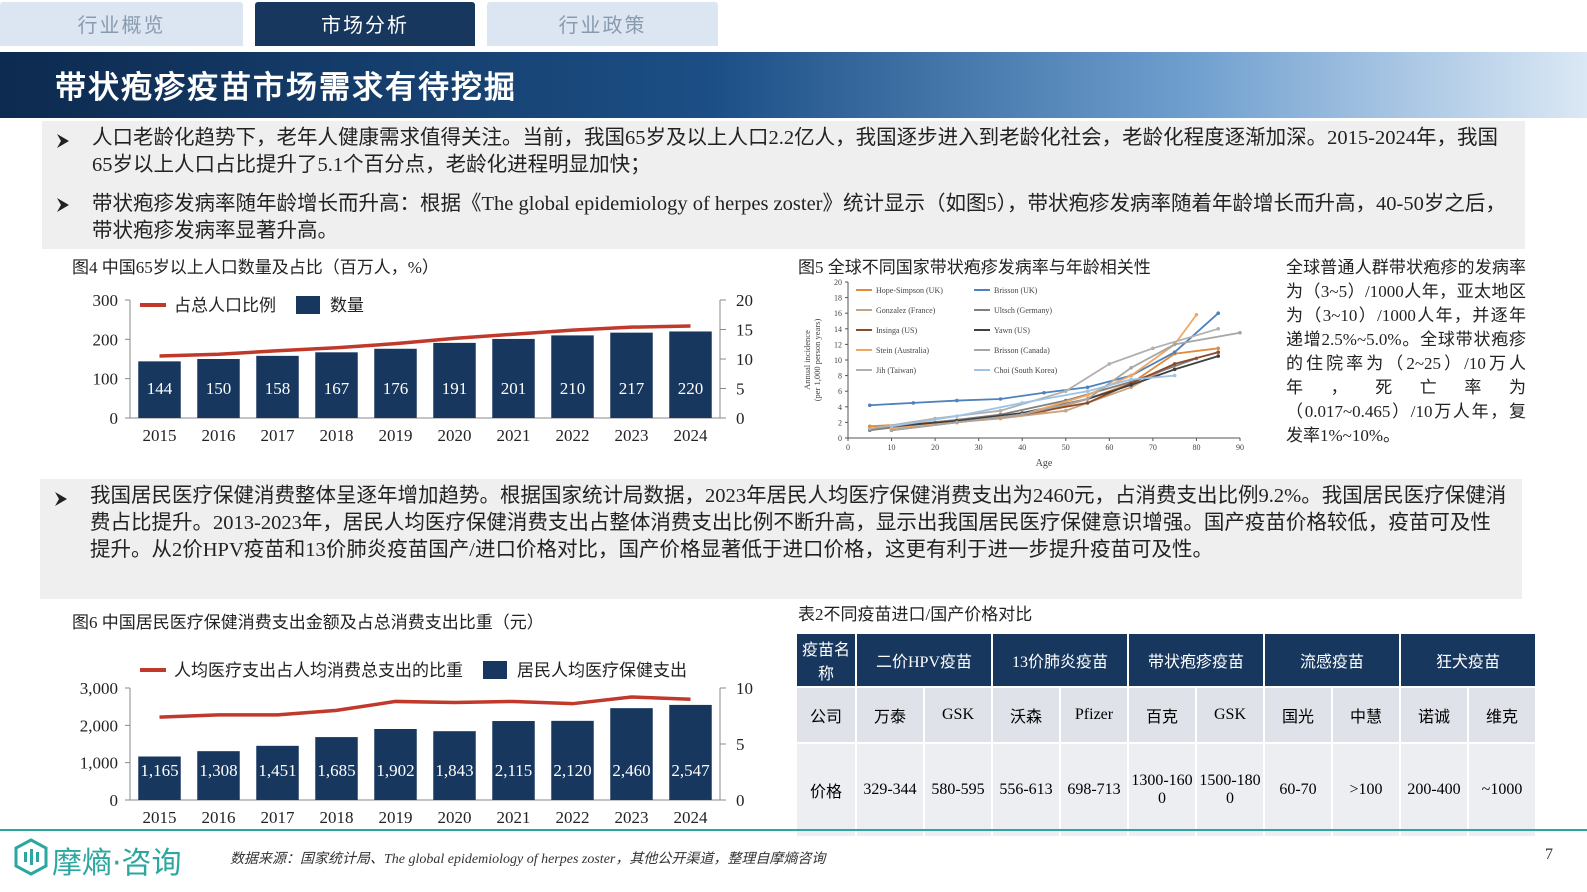 Image resolution: width=1587 pixels, height=892 pixels. Describe the element at coordinates (514, 388) in the screenshot. I see `bar-value-label: 201` at that location.